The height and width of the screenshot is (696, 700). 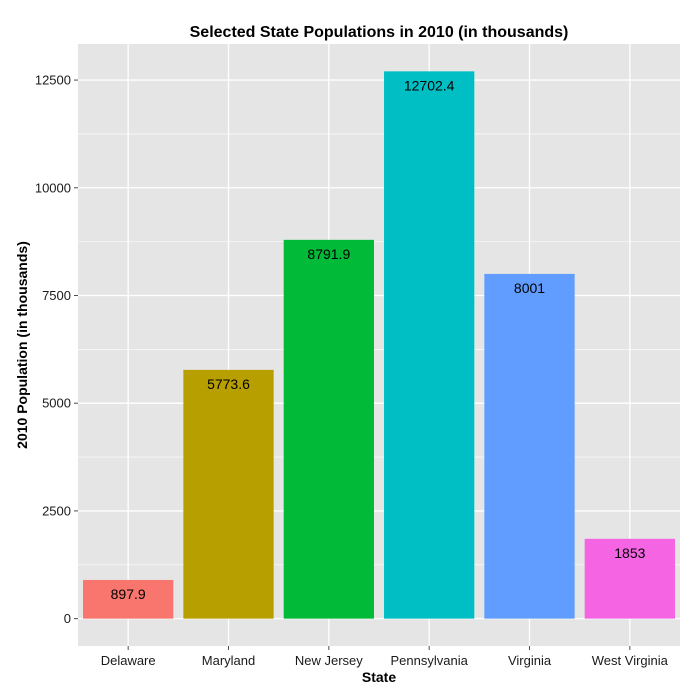 I want to click on bar-value-label: 8791.9, so click(x=328, y=254).